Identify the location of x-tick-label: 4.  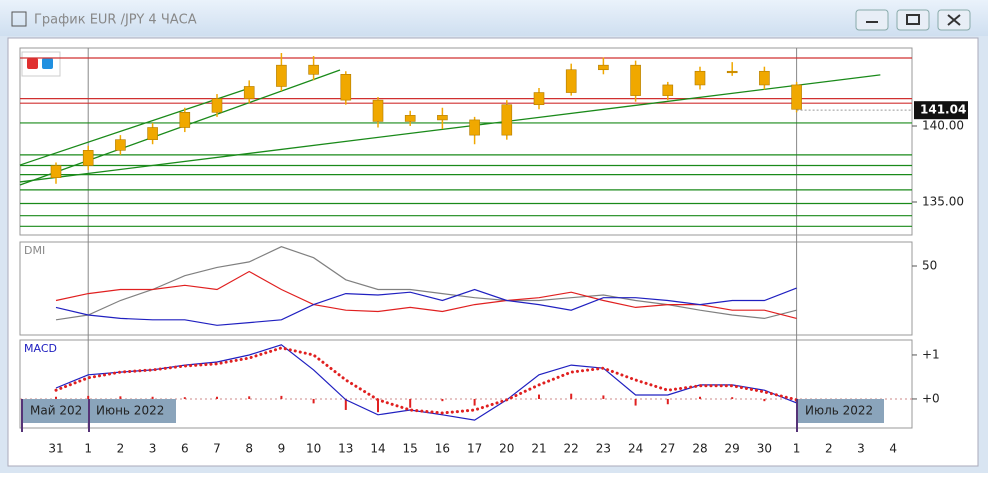
(893, 449).